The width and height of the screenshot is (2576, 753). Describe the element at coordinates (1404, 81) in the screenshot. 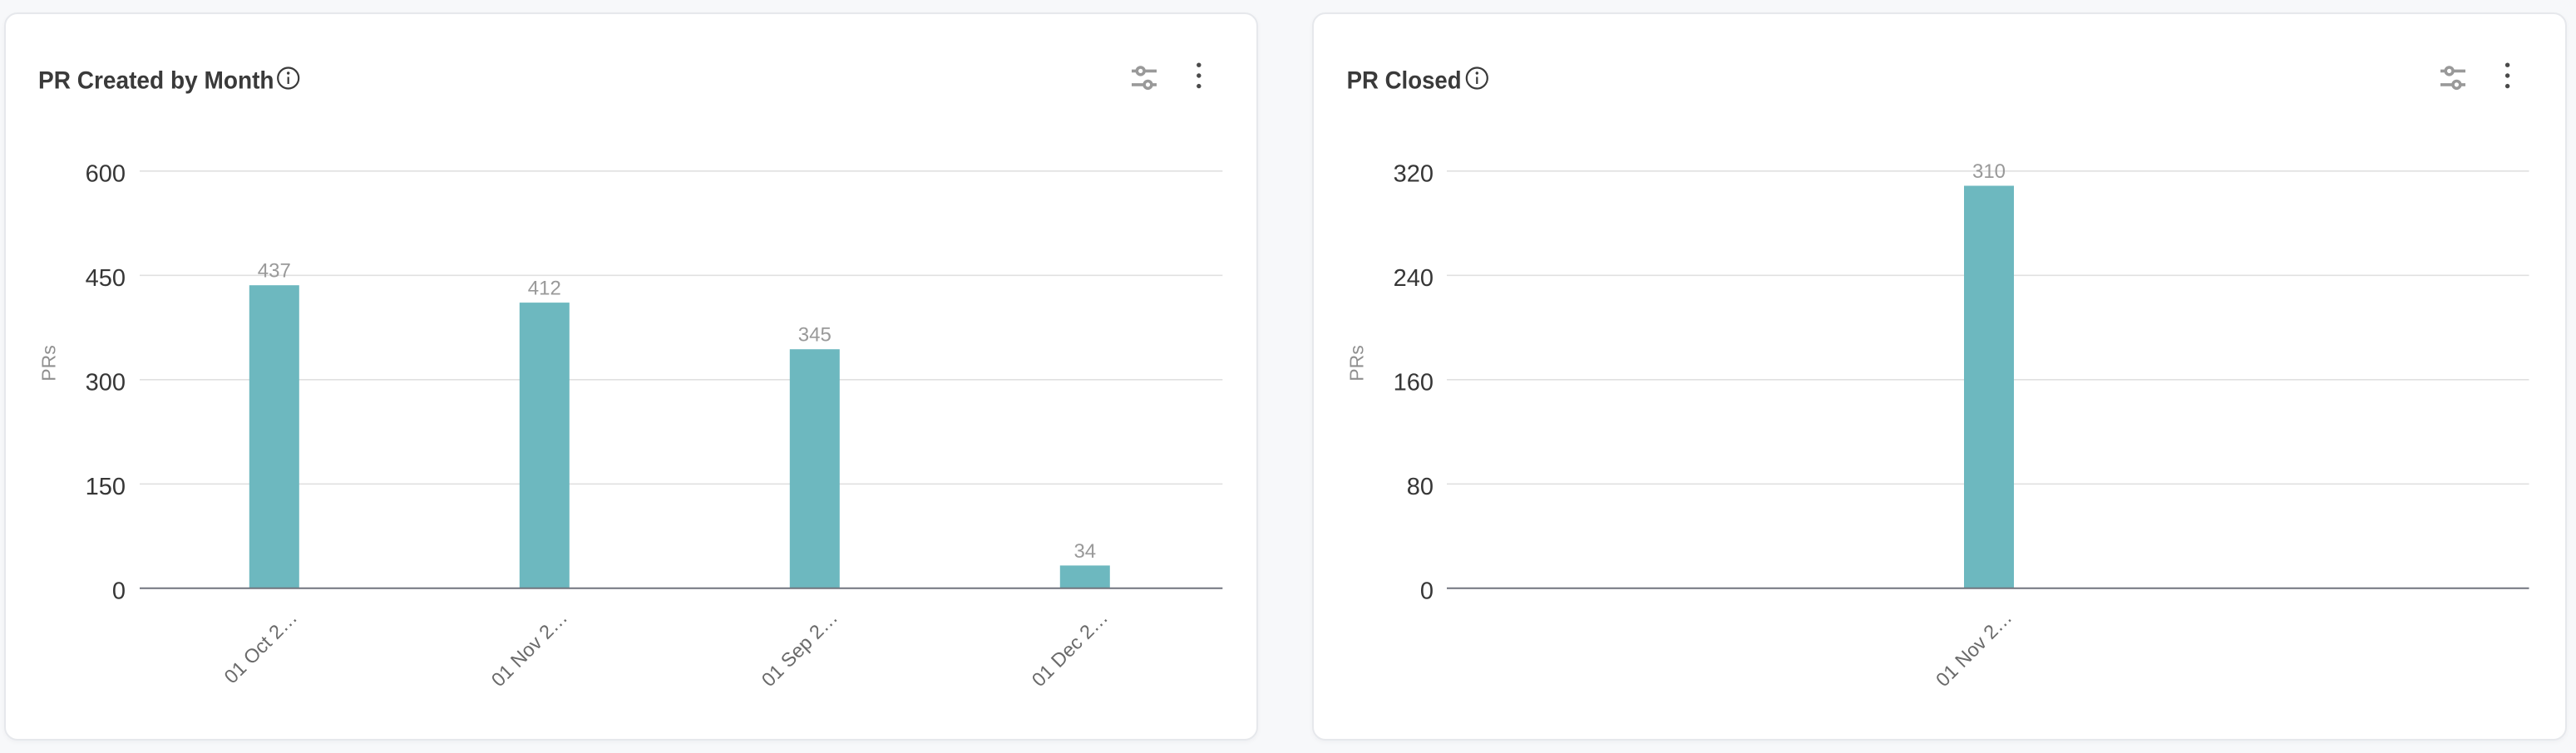

I see `svg-text: PR Closed` at that location.